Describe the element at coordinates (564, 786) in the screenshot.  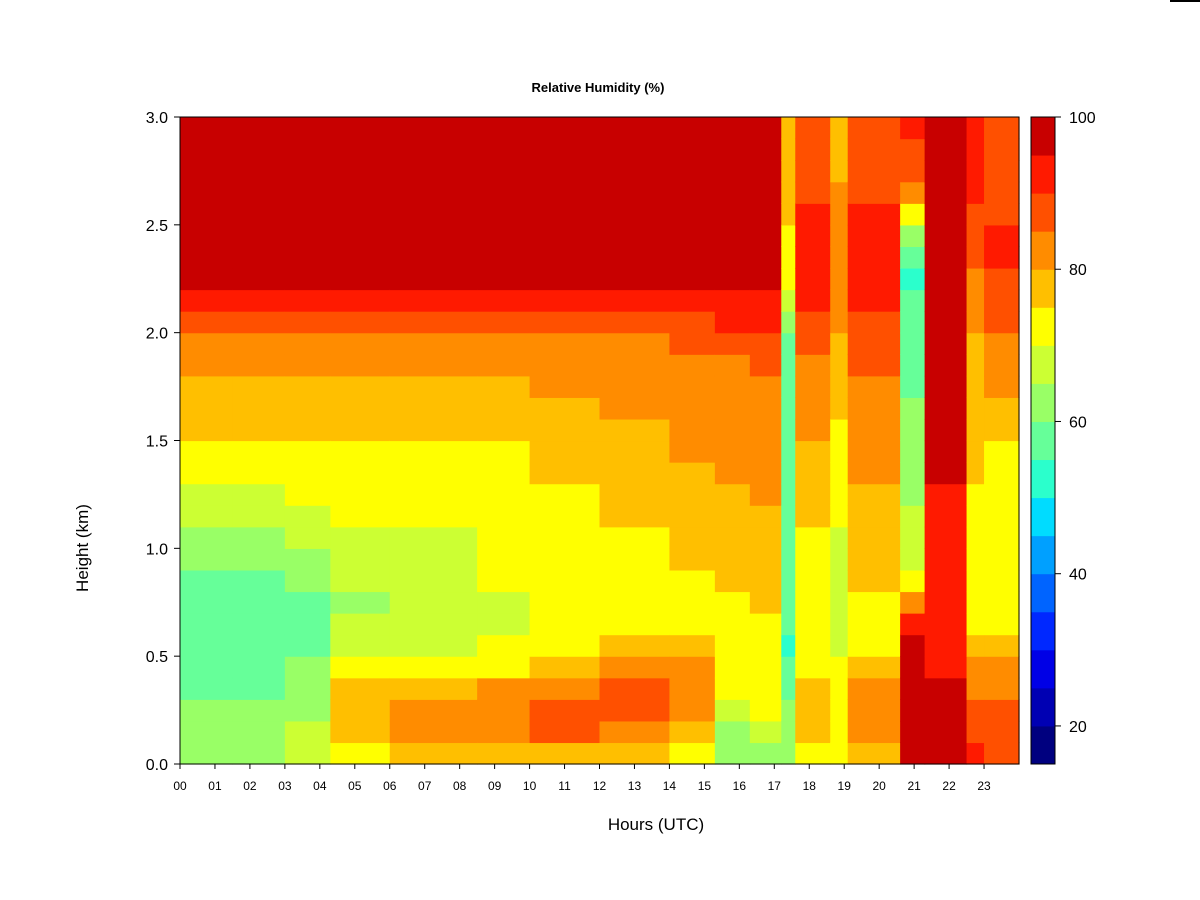
I see `x-tick-label: 11` at that location.